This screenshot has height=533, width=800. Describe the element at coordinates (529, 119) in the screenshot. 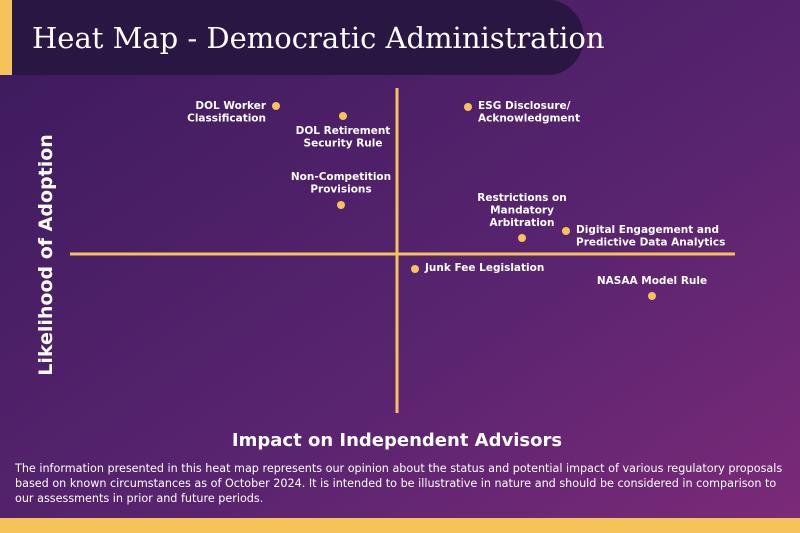

I see `node-label: Acknowledgment` at that location.